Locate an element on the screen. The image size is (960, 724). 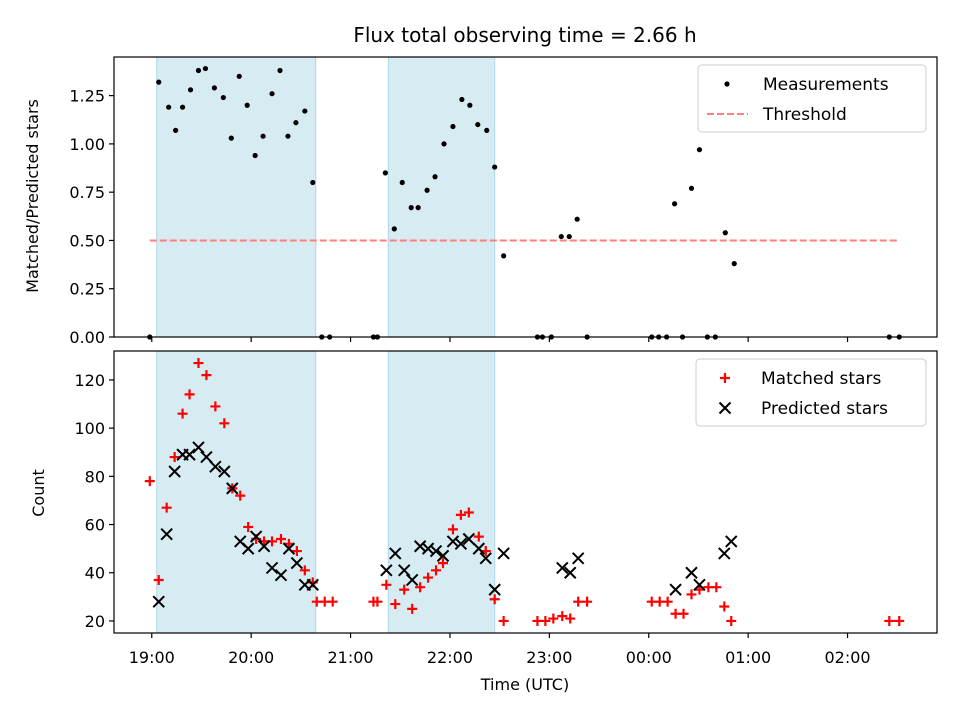
top-legend-label: Threshold is located at coordinates (804, 115).